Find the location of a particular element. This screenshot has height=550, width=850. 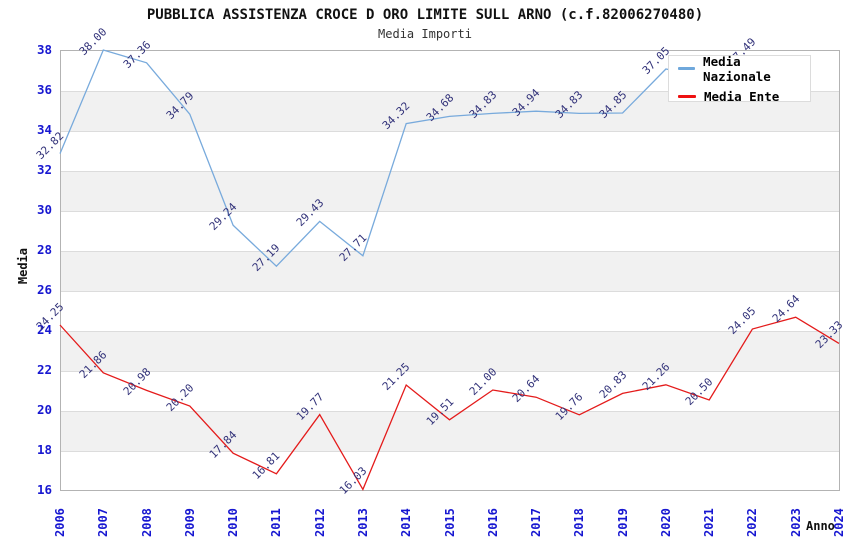

y-tick-label: 20 is located at coordinates (44, 409).